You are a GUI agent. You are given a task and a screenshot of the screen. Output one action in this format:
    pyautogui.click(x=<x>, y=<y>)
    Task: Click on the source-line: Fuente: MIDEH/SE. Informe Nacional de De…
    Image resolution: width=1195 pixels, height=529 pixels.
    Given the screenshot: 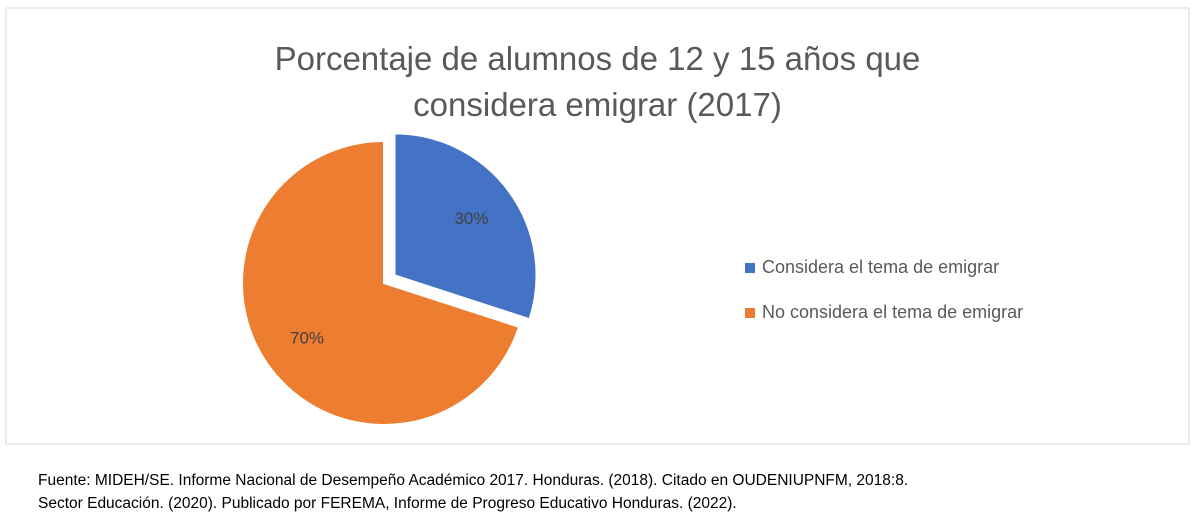 What is the action you would take?
    pyautogui.click(x=473, y=480)
    